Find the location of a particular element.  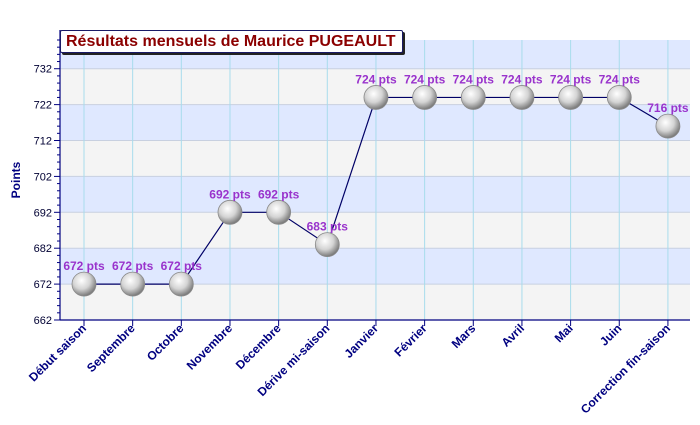

x-tick-label: Début saison is located at coordinates (57, 352).